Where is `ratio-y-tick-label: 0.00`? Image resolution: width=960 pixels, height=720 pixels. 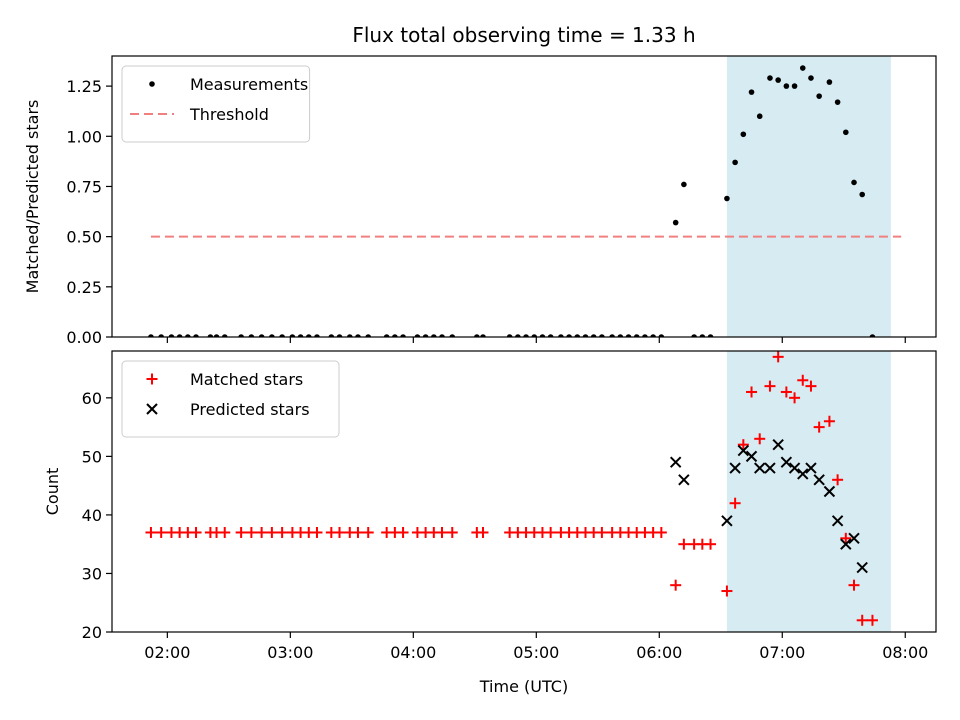
ratio-y-tick-label: 0.00 is located at coordinates (84, 337).